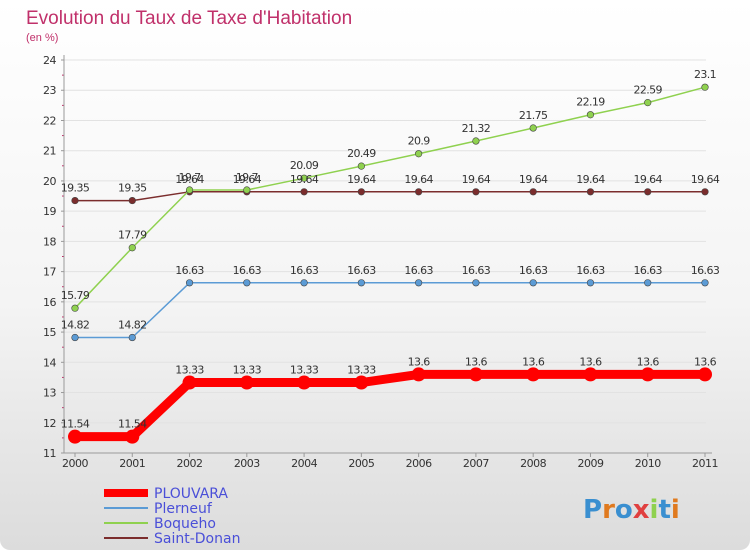 This screenshot has width=750, height=550. I want to click on y-tick-label: 15, so click(49, 332).